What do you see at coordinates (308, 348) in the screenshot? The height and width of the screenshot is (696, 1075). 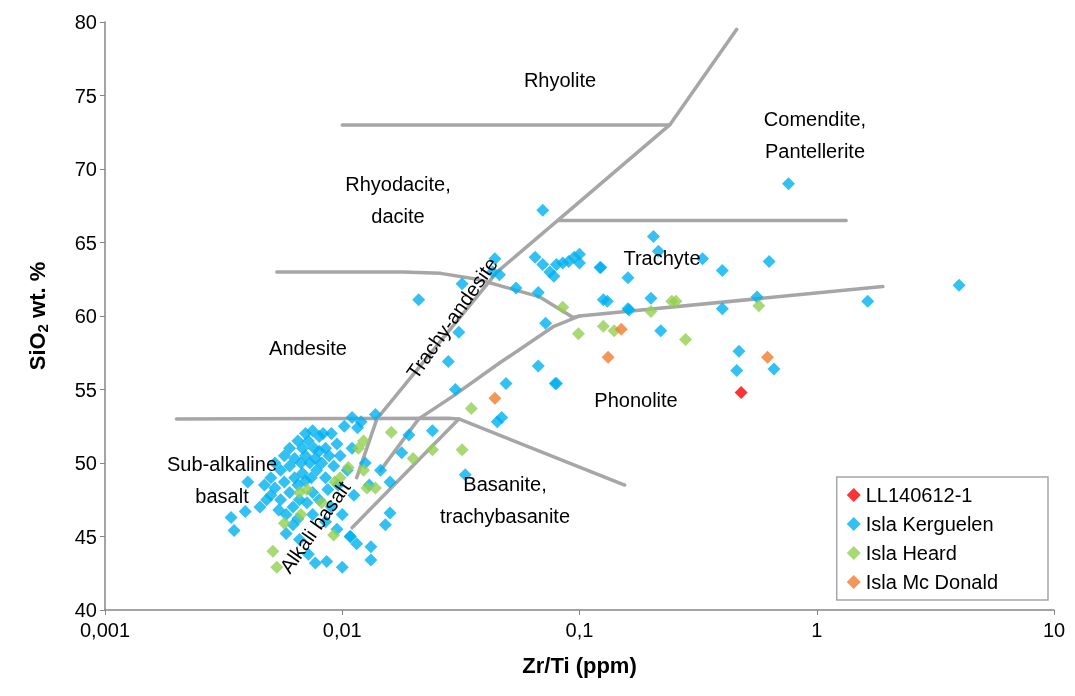 I see `annotation: Andesite` at bounding box center [308, 348].